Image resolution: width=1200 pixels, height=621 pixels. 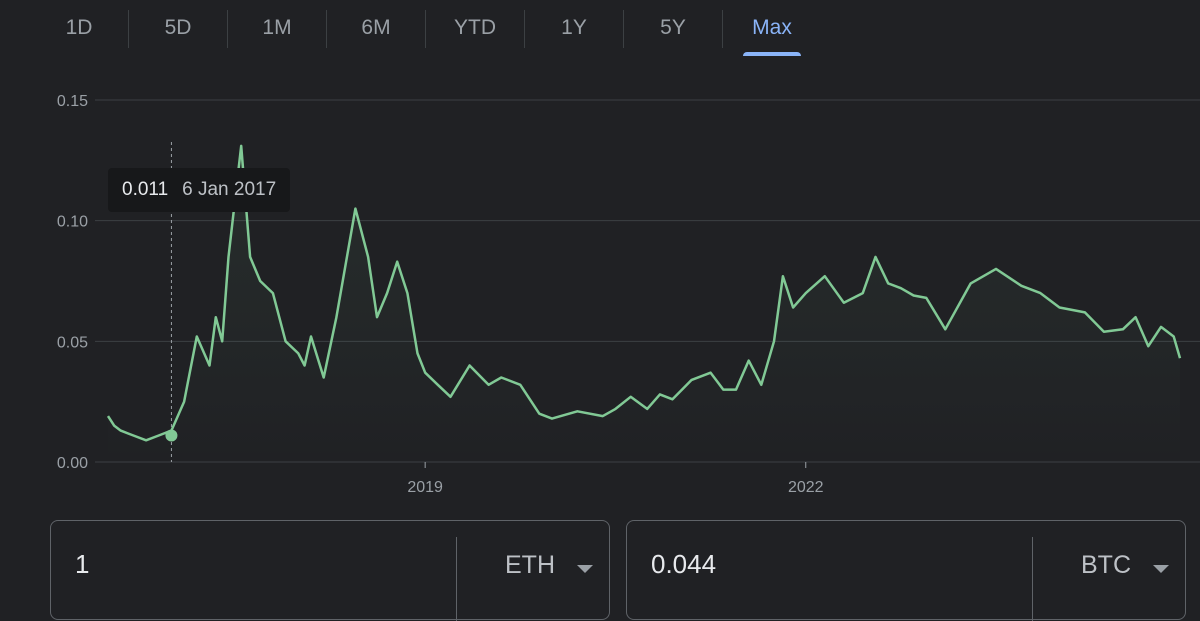 I want to click on tab-1m: 1M, so click(x=277, y=27).